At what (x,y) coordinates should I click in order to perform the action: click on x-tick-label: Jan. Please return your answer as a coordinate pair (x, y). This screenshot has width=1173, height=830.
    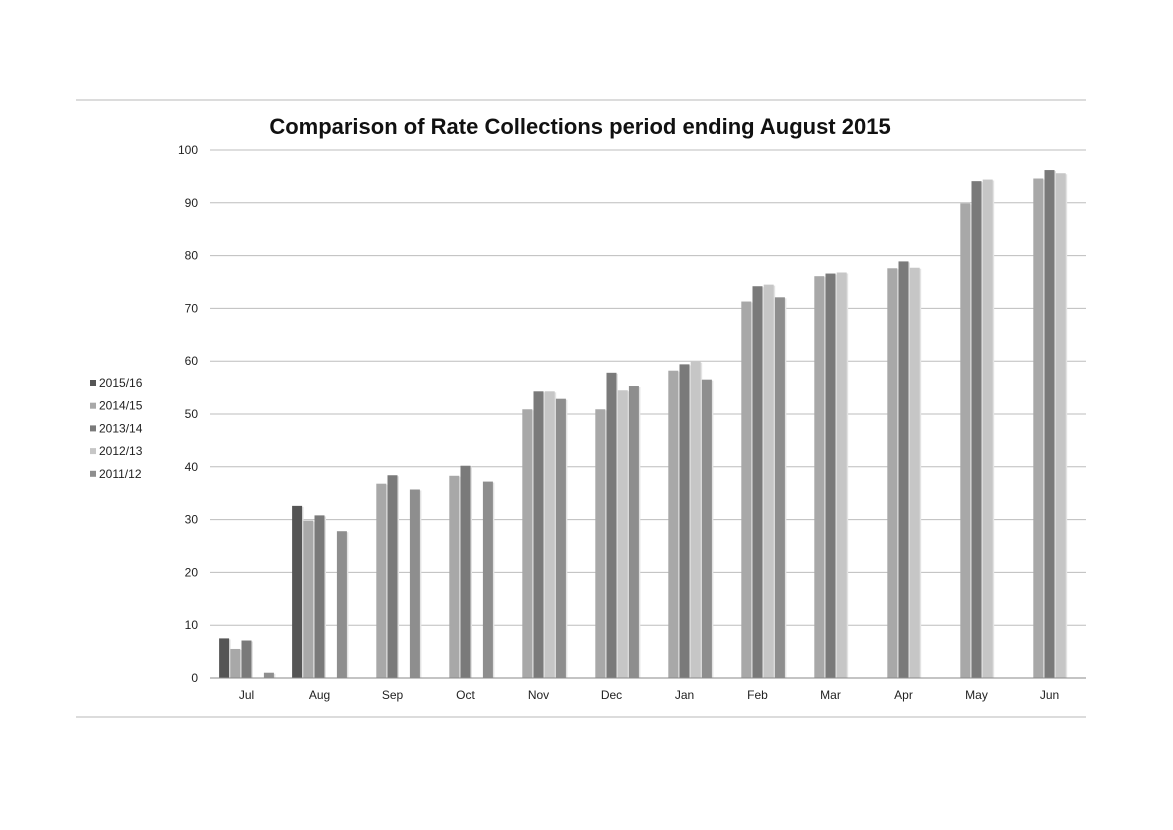
    Looking at the image, I should click on (684, 695).